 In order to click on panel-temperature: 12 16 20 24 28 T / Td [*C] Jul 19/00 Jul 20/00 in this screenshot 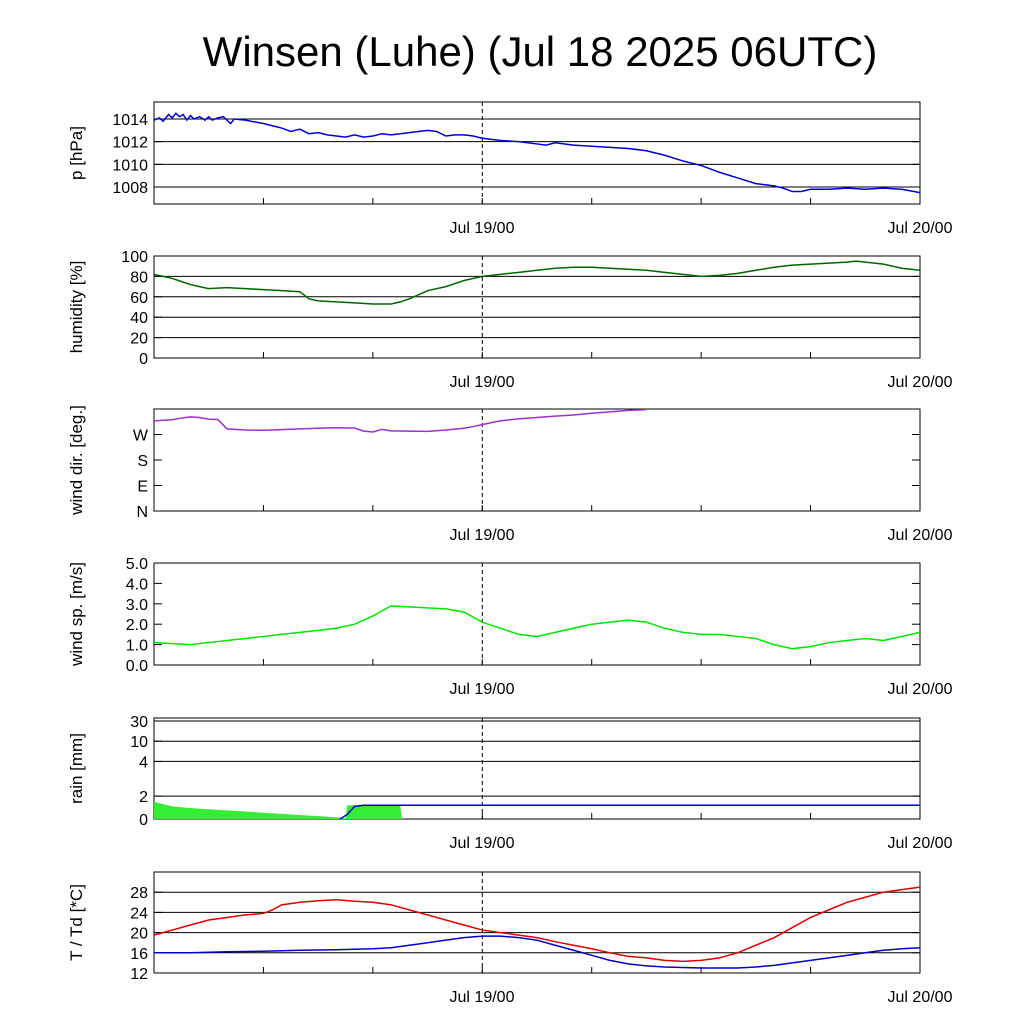, I will do `click(510, 938)`.